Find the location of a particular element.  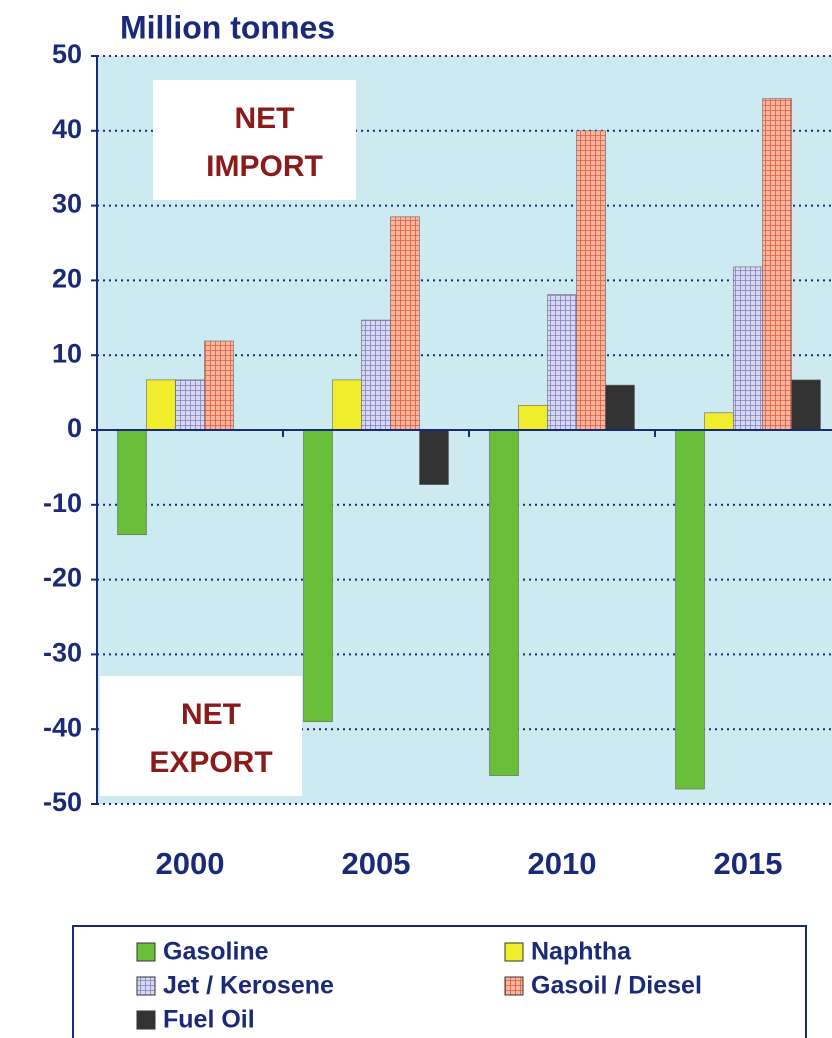

y-tick-label: -20 is located at coordinates (62, 578).